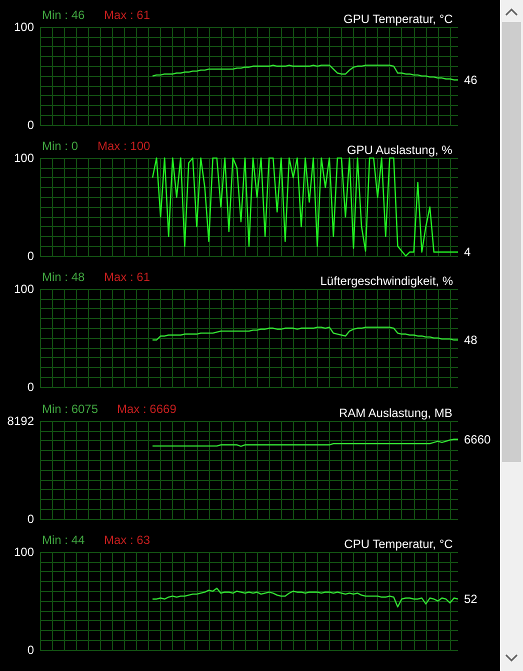 This screenshot has height=671, width=523. Describe the element at coordinates (64, 277) in the screenshot. I see `text: Min : 48` at that location.